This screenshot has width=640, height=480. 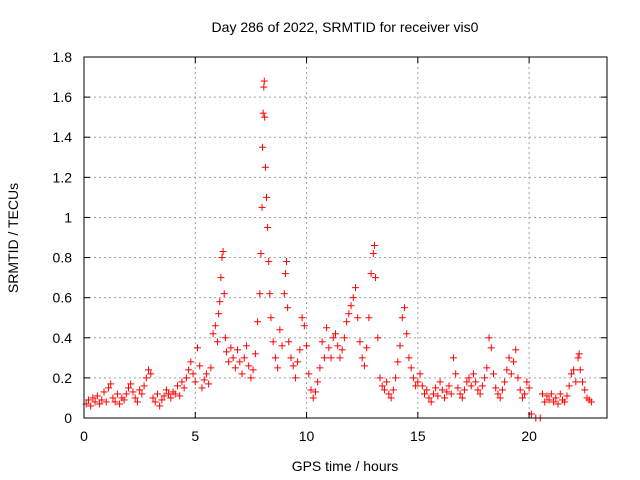 I want to click on y-axis-label: SRMTID / TECUs, so click(x=13, y=238).